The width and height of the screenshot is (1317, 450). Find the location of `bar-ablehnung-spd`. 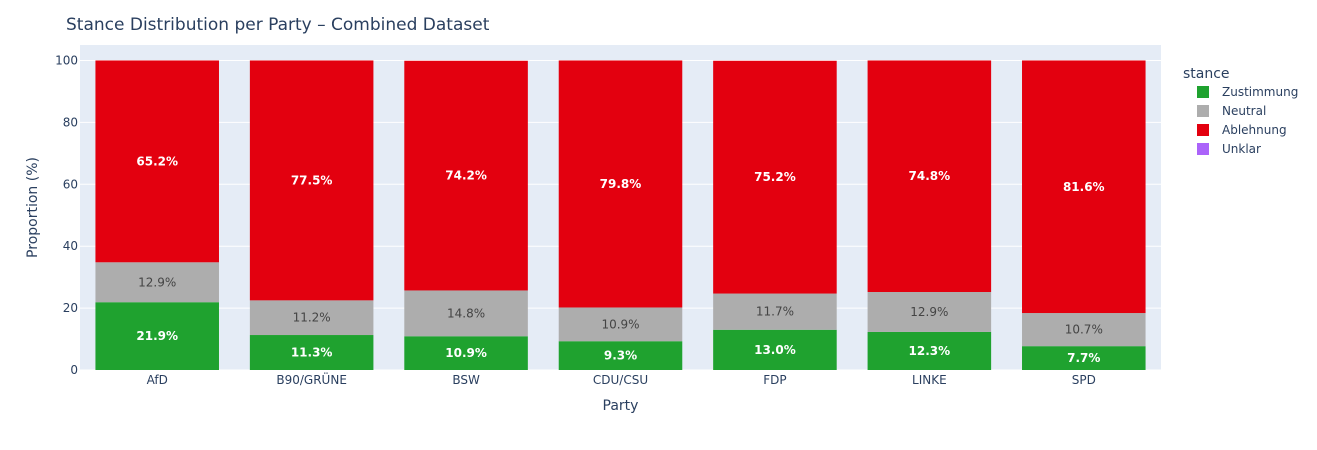

bar-ablehnung-spd is located at coordinates (1084, 187).